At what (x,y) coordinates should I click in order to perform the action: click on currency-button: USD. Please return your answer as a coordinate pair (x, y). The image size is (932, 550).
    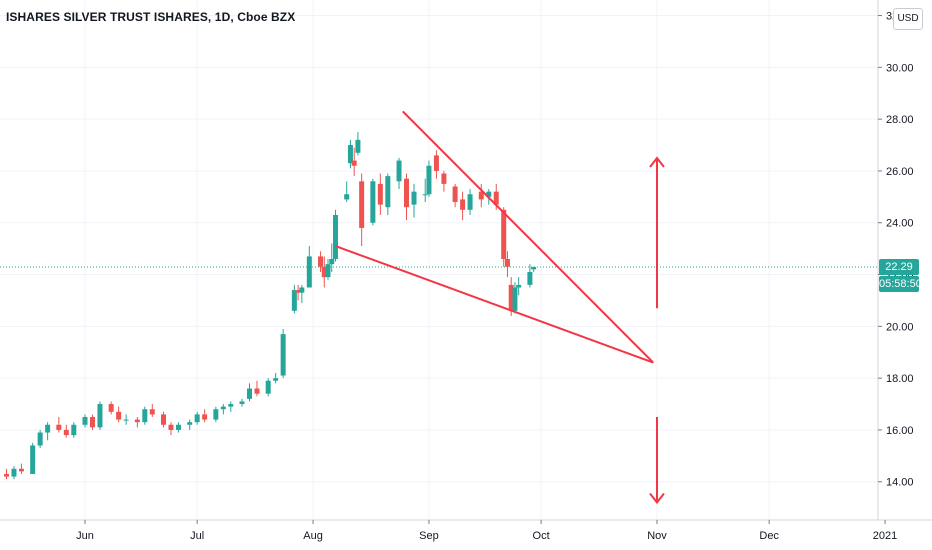
    Looking at the image, I should click on (908, 19).